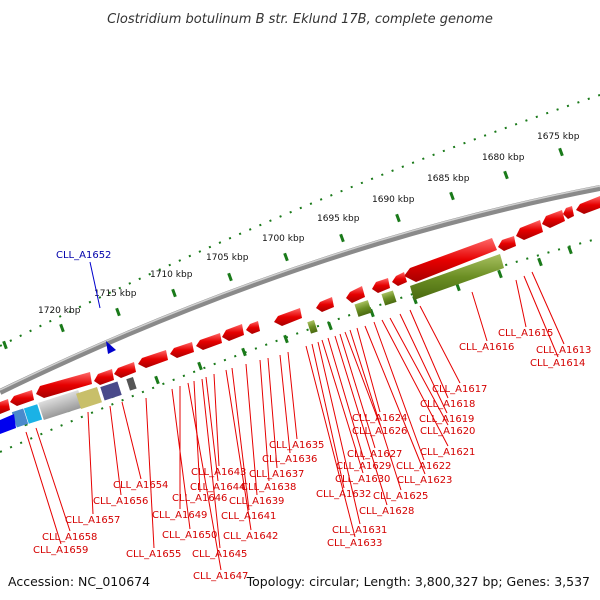 The width and height of the screenshot is (600, 600). Describe the element at coordinates (83, 255) in the screenshot. I see `highlight-gene-label: CLL_A1652` at that location.